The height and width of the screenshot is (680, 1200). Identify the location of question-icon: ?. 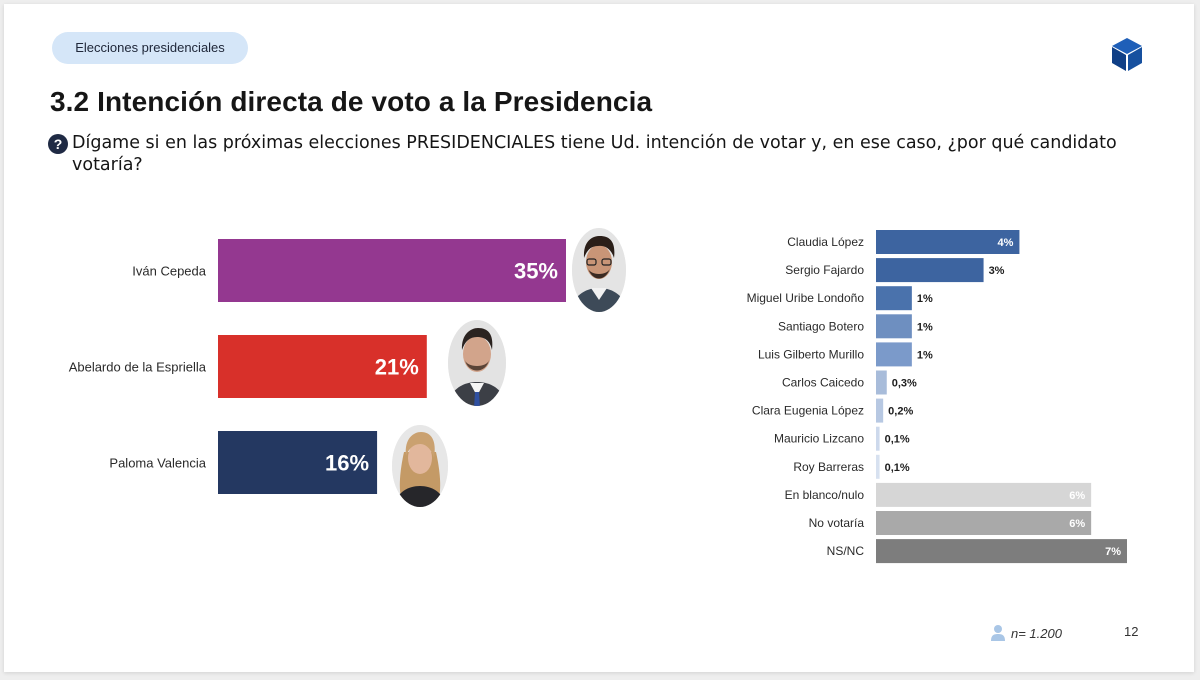
(58, 144).